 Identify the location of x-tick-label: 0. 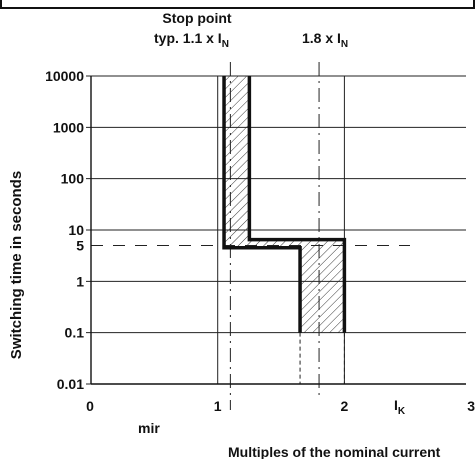
(90, 406).